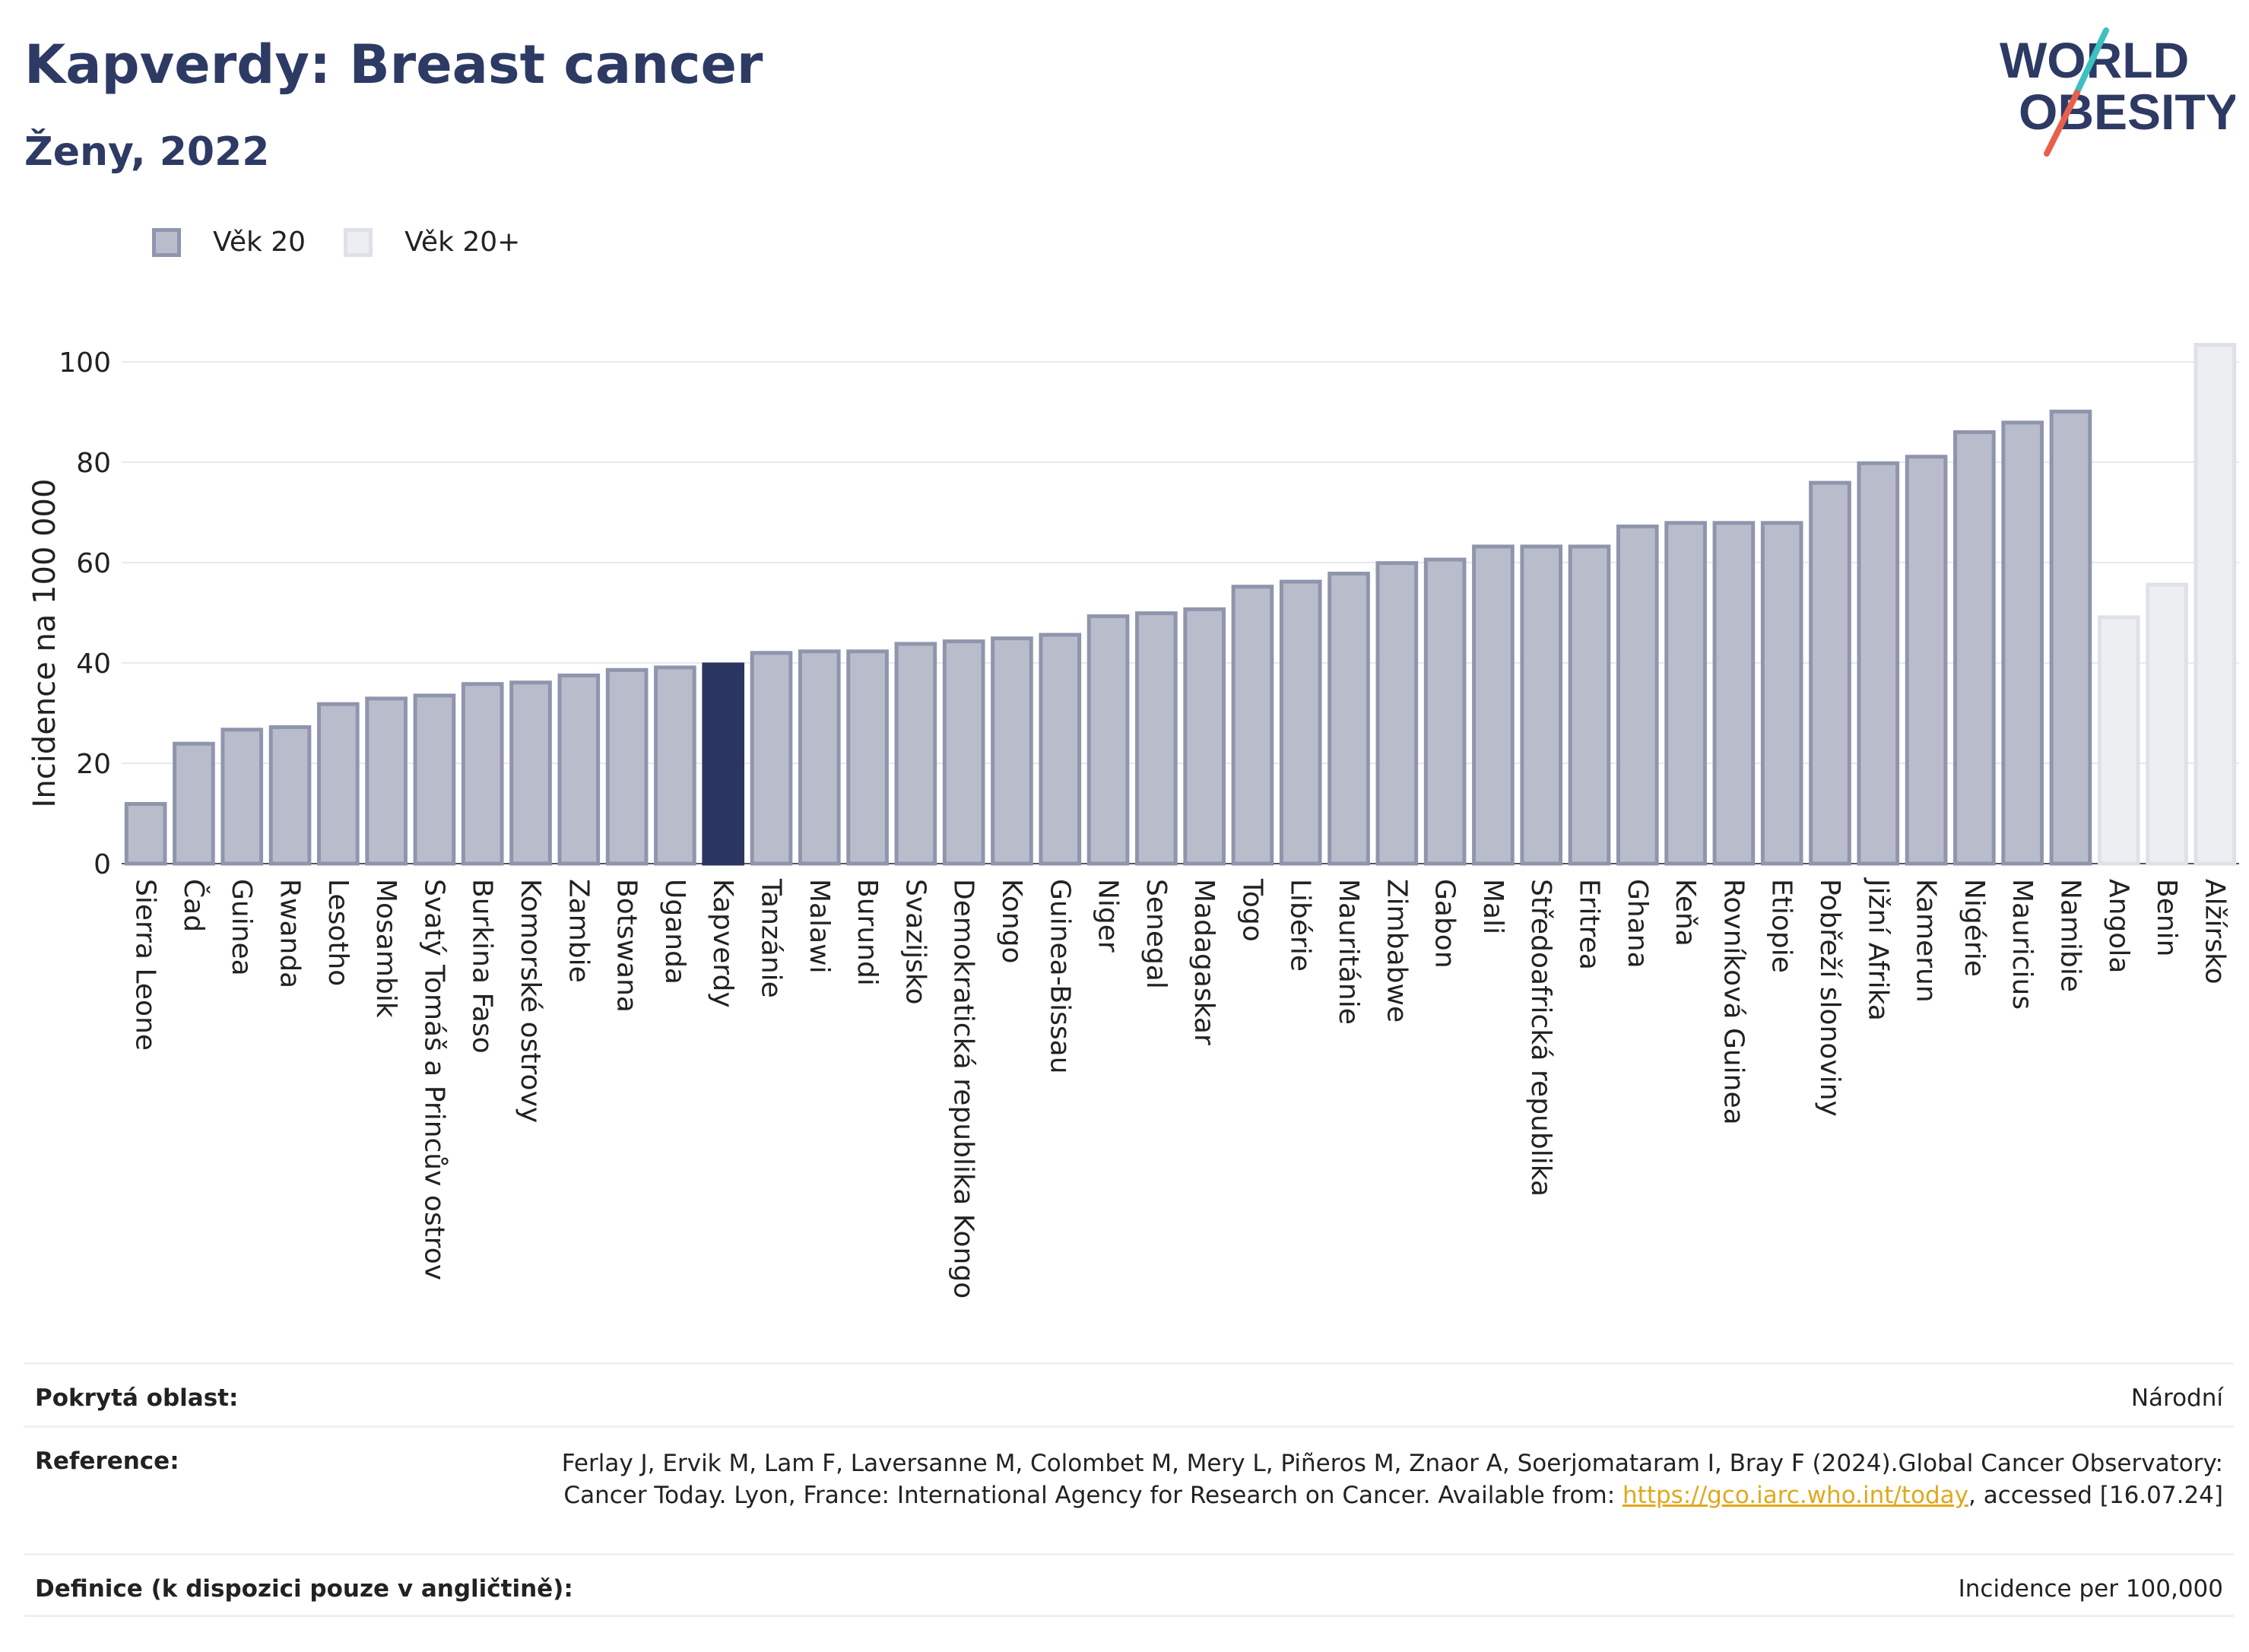  What do you see at coordinates (145, 965) in the screenshot?
I see `x-tick-label: Sierra Leone` at bounding box center [145, 965].